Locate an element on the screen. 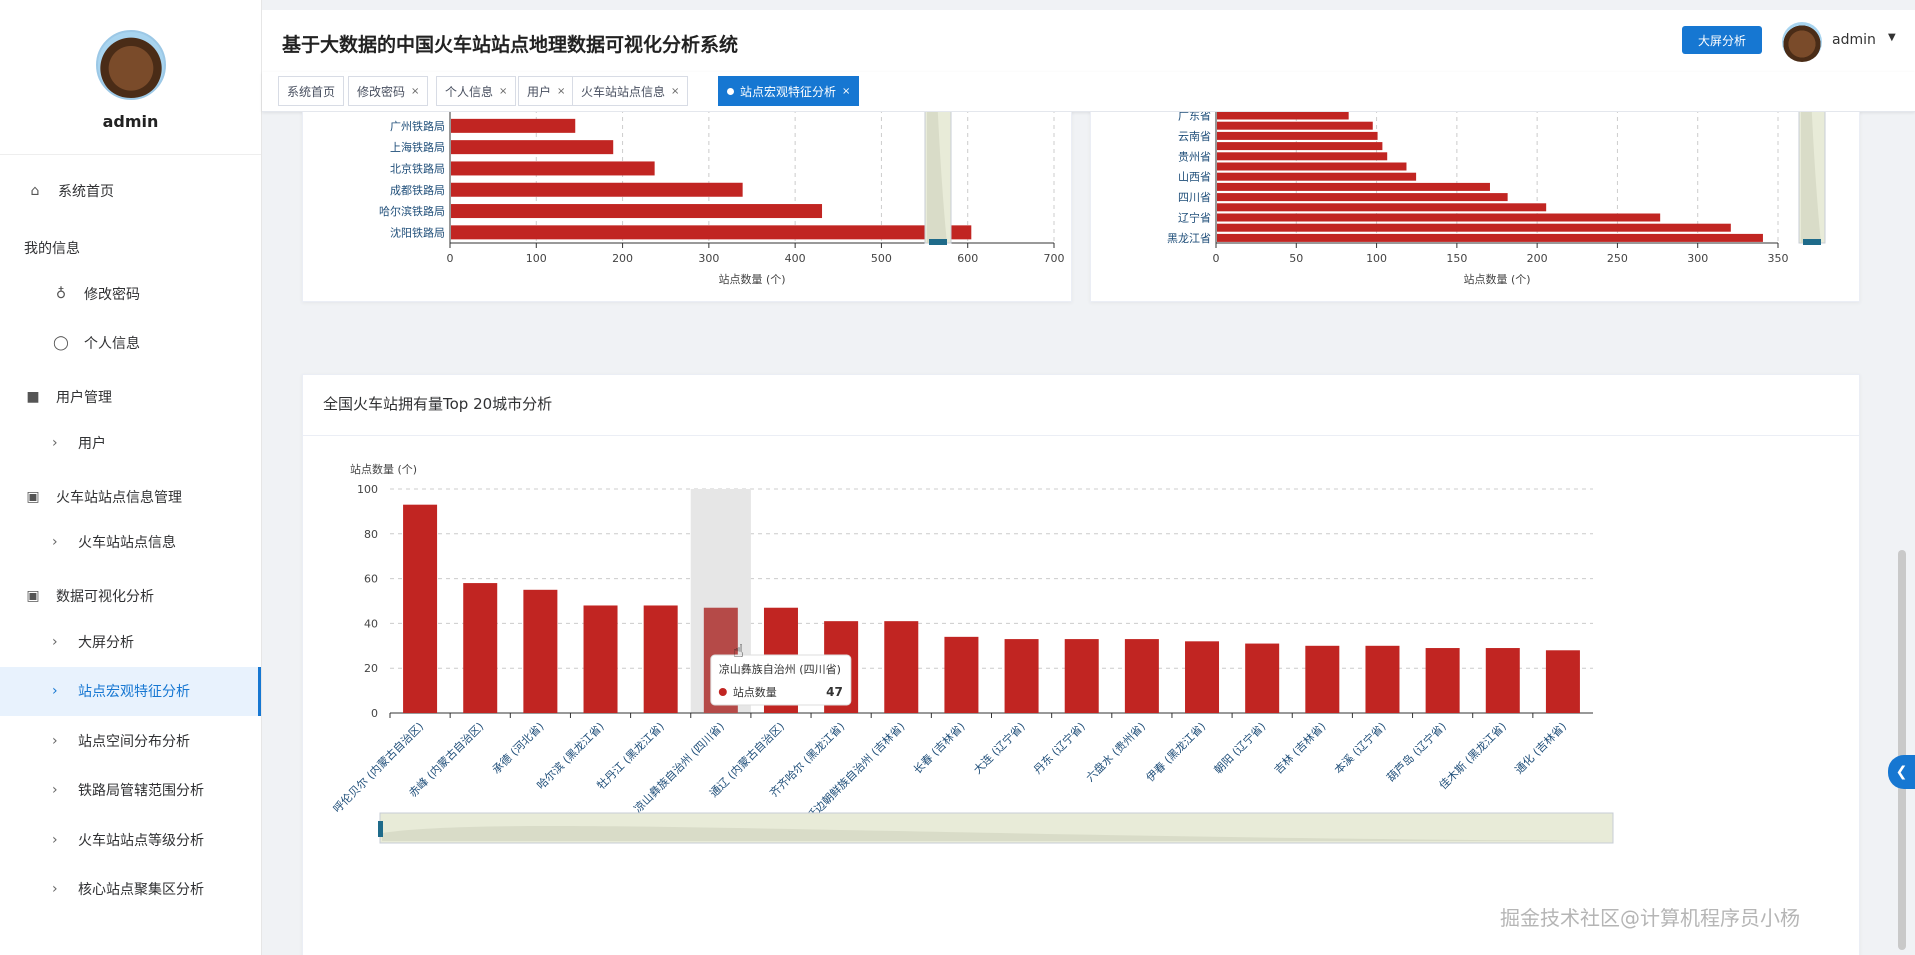 The width and height of the screenshot is (1915, 955). tab-4: 火车站站点信息 × is located at coordinates (630, 91).